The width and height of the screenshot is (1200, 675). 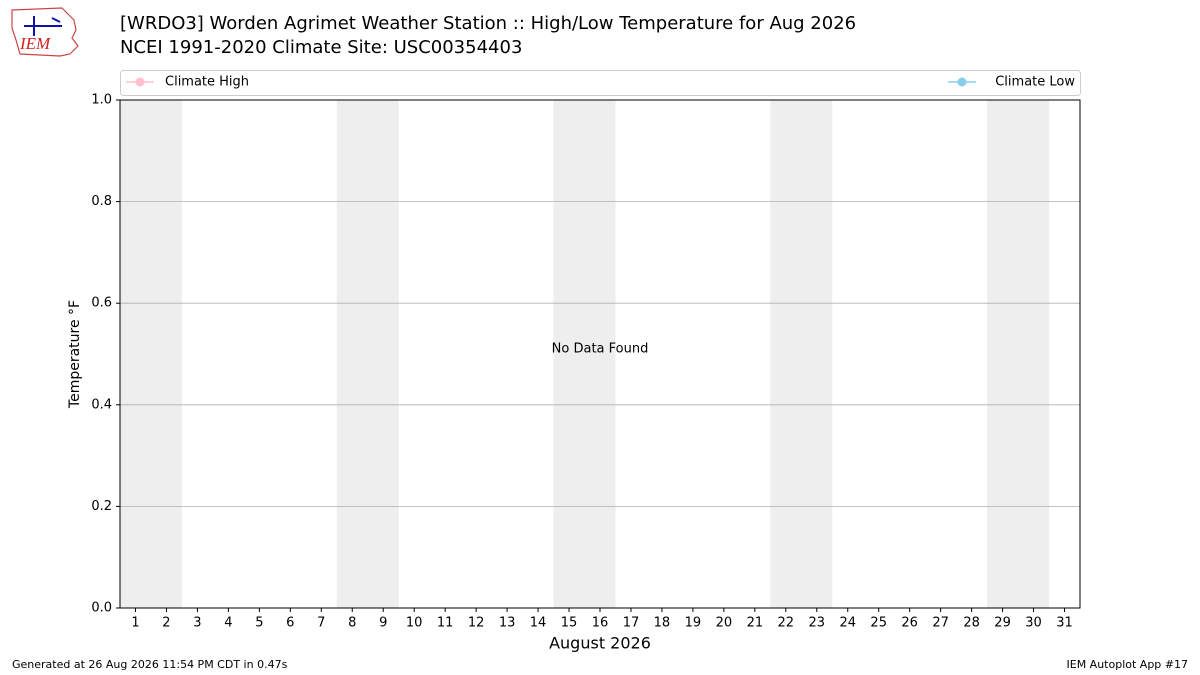 What do you see at coordinates (1128, 664) in the screenshot?
I see `footer-right: IEM Autoplot App #17` at bounding box center [1128, 664].